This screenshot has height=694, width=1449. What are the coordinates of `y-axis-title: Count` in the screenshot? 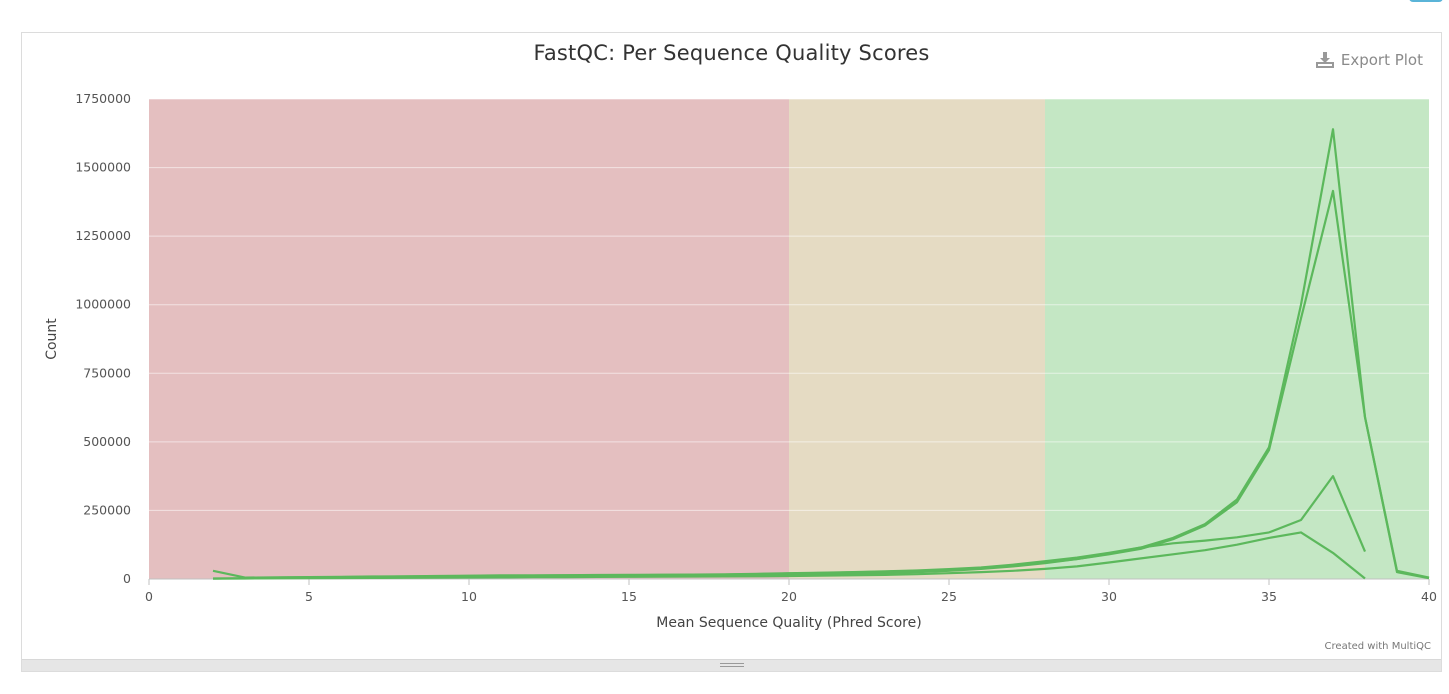 It's located at (52, 339).